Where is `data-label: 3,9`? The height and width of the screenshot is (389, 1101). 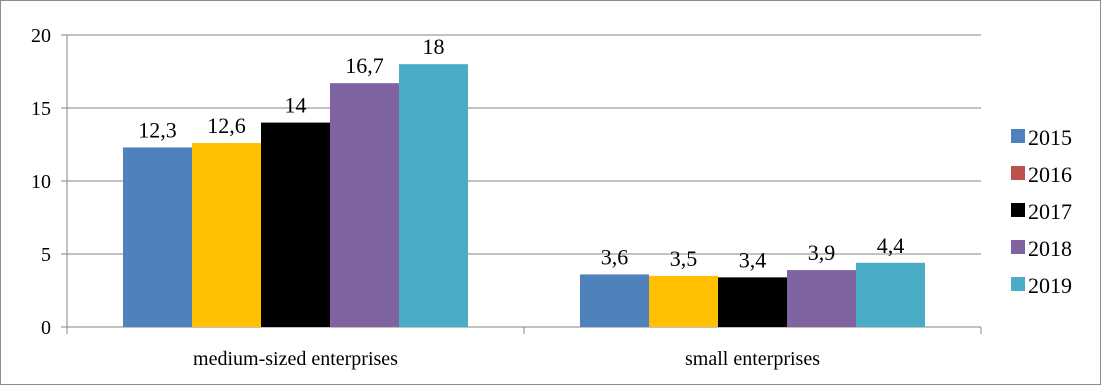
data-label: 3,9 is located at coordinates (822, 252).